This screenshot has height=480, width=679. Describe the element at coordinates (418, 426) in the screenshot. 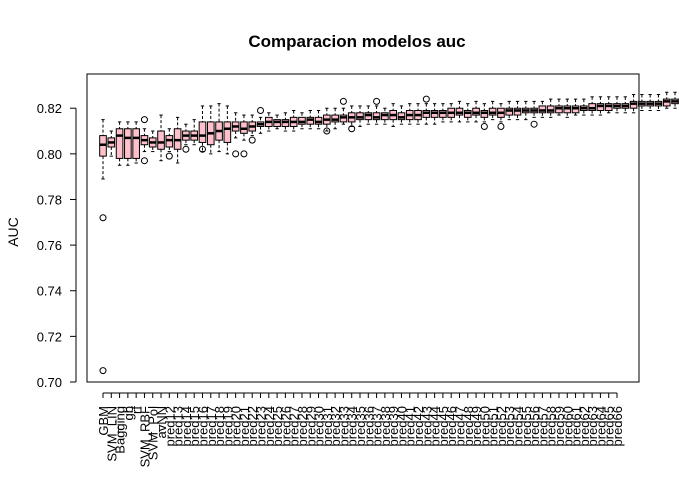

I see `x-tick-label: pred42` at that location.